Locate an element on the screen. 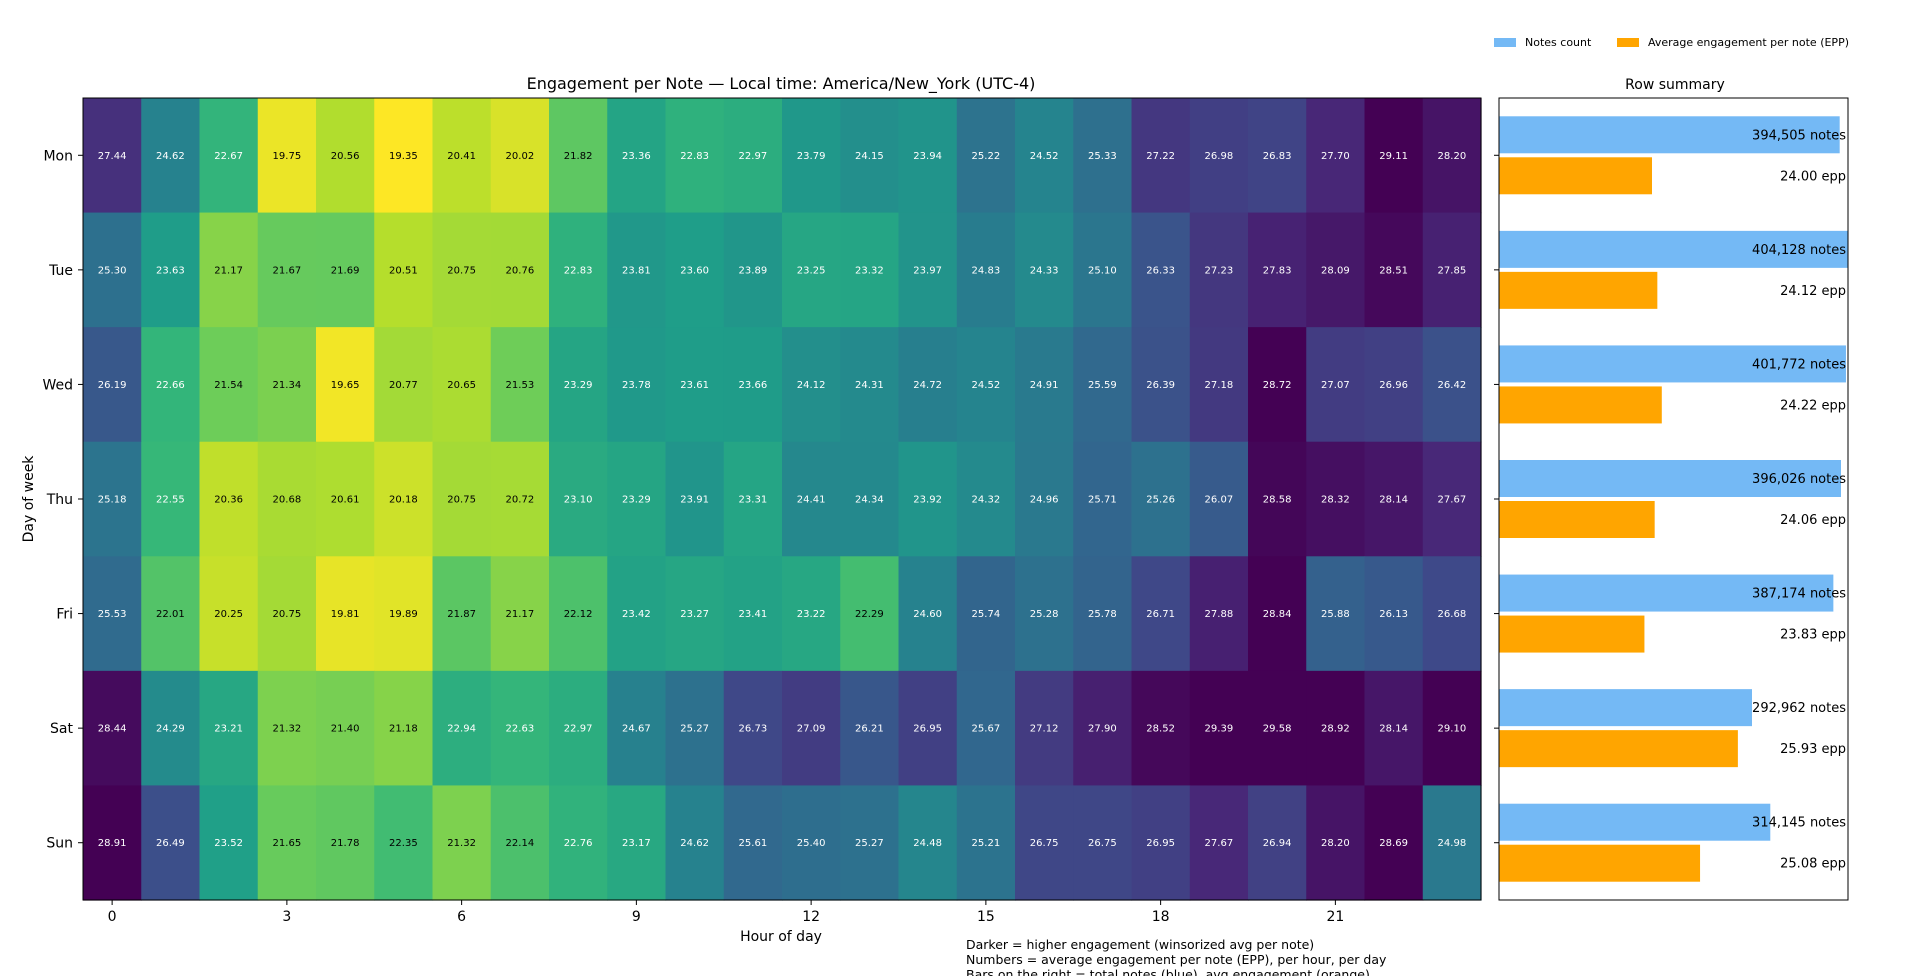 The width and height of the screenshot is (1905, 976). heatmap-cell-value: 23.89 is located at coordinates (753, 270).